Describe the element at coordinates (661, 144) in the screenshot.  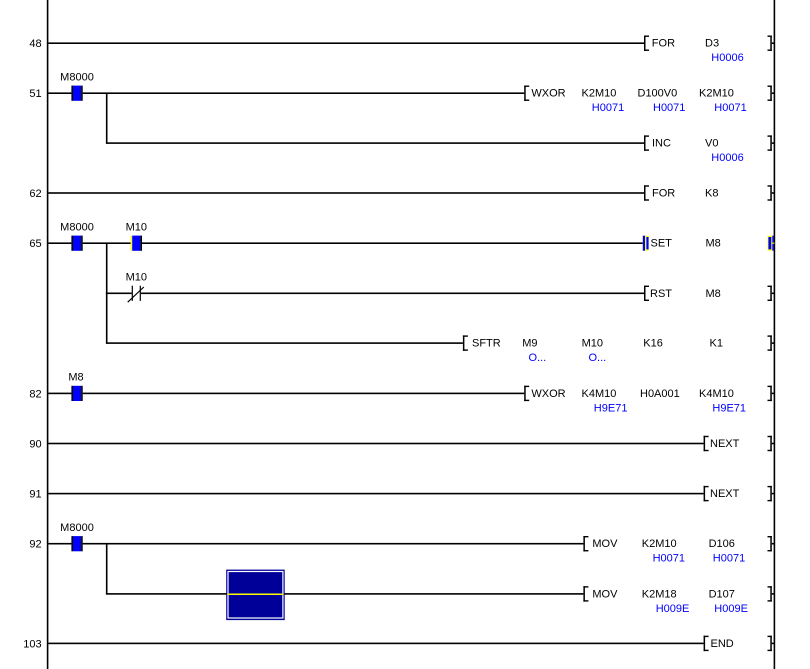
I see `svg-text: INC` at that location.